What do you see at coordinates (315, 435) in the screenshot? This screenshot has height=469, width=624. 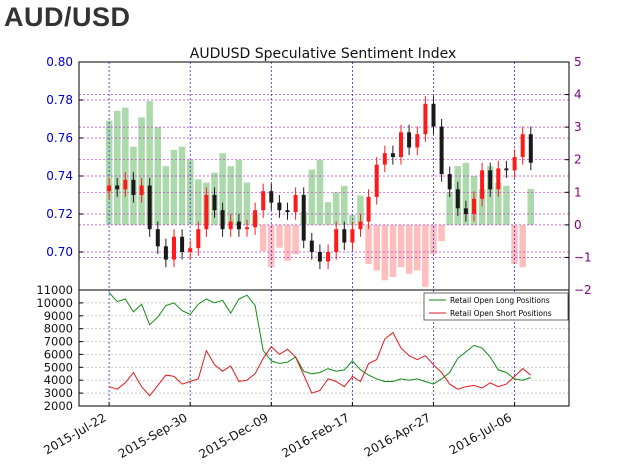 I see `date-tick-label: 2016-Feb-17` at bounding box center [315, 435].